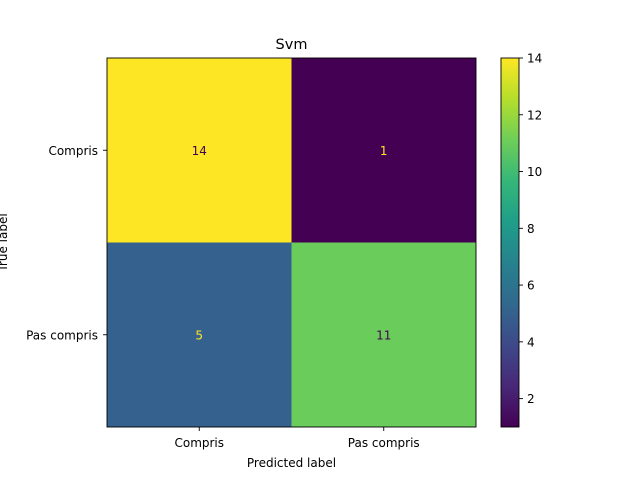 The width and height of the screenshot is (640, 480). I want to click on cell-label-r1-c0: 5, so click(199, 335).